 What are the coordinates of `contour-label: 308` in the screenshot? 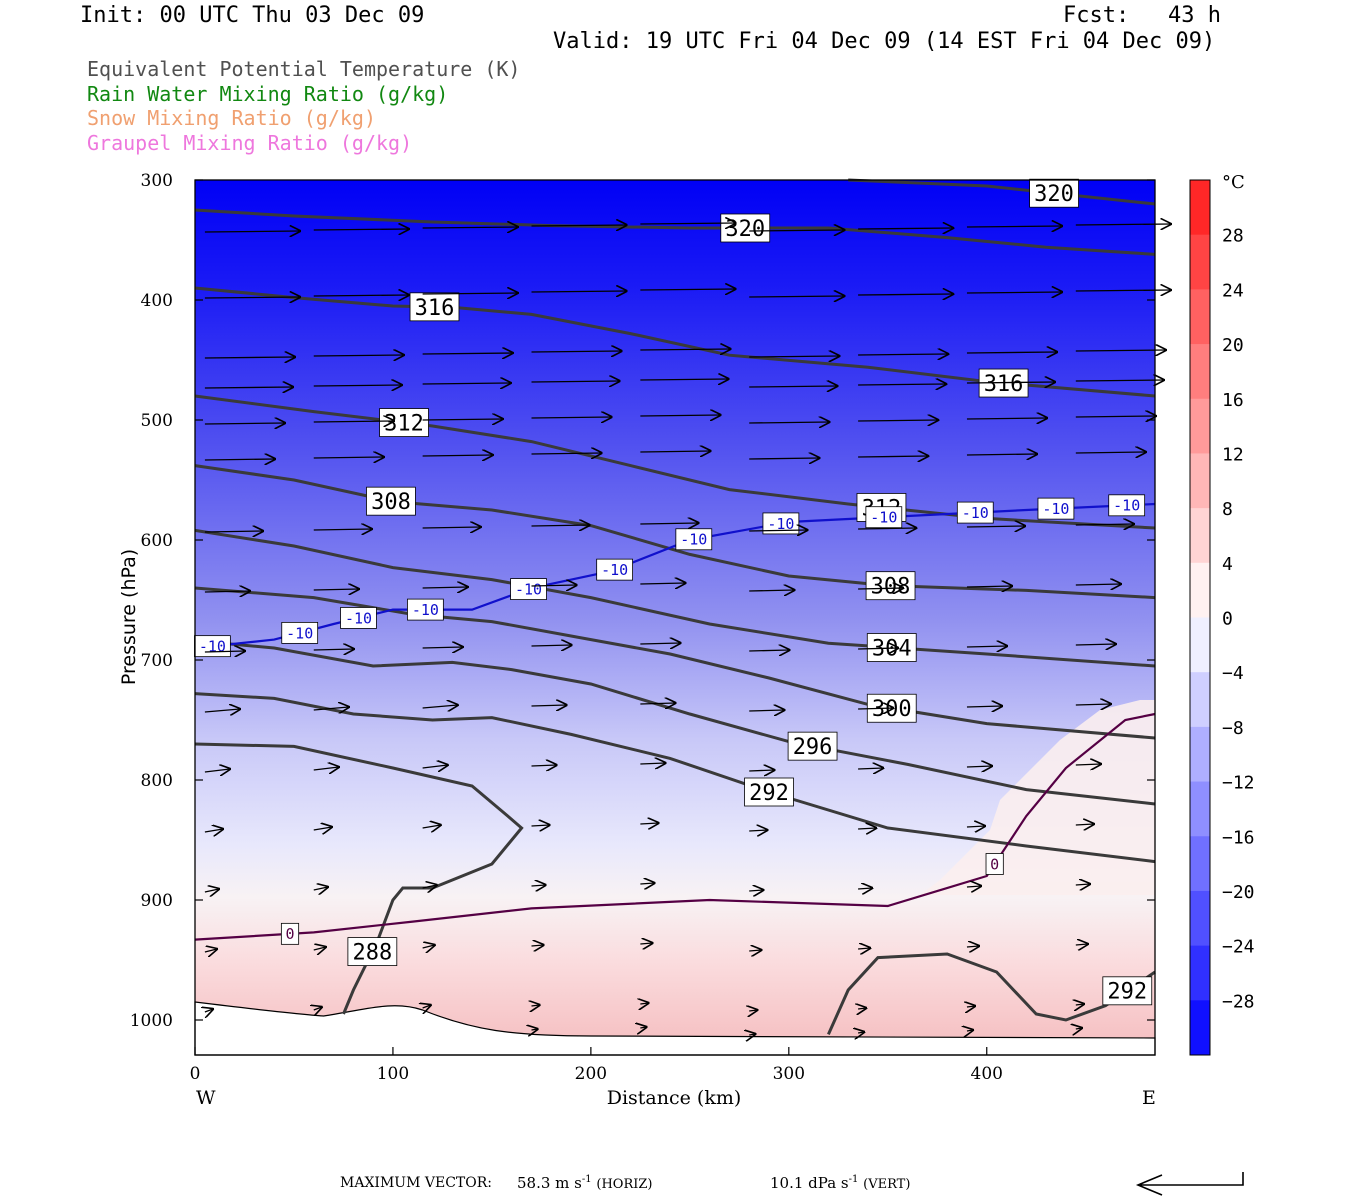 It's located at (890, 586).